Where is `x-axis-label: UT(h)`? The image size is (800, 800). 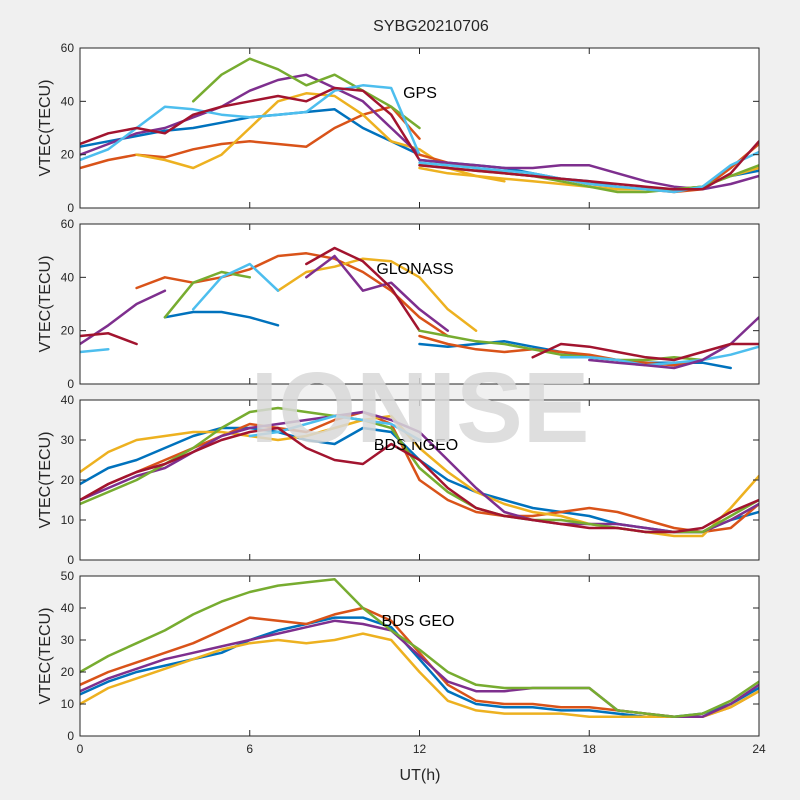 x-axis-label: UT(h) is located at coordinates (420, 775).